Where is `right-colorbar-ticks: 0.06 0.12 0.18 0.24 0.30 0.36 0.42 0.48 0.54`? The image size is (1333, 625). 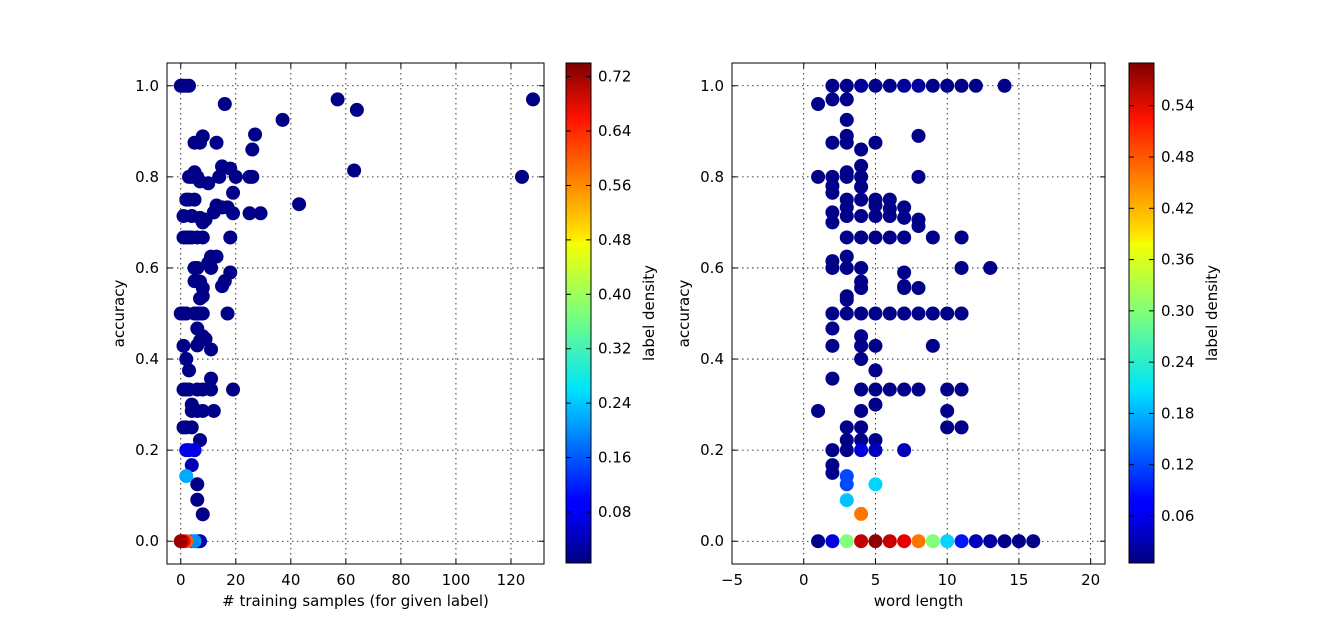
right-colorbar-ticks: 0.06 0.12 0.18 0.24 0.30 0.36 0.42 0.48 0.54 is located at coordinates (1161, 311).